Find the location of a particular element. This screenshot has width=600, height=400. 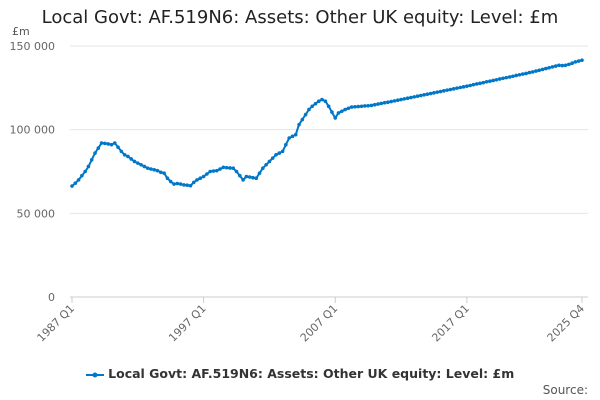

x-tick-label: 1987 Q1 is located at coordinates (56, 323).